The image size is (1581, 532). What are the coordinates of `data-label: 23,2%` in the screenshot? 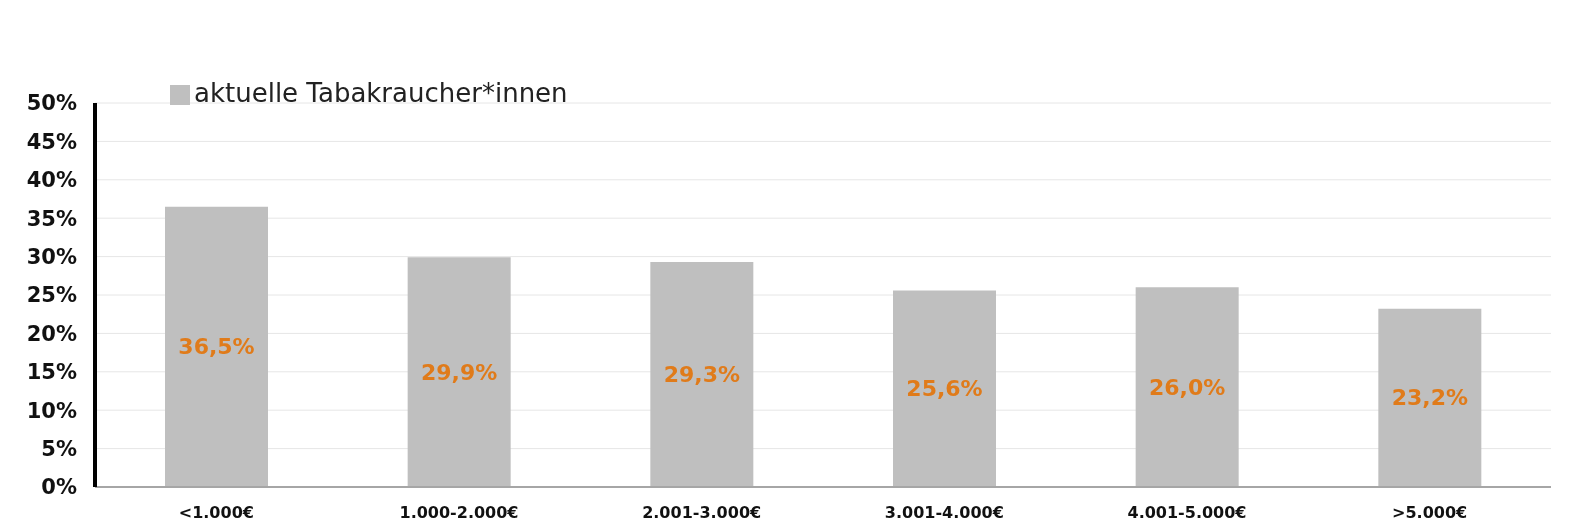 It's located at (1429, 398).